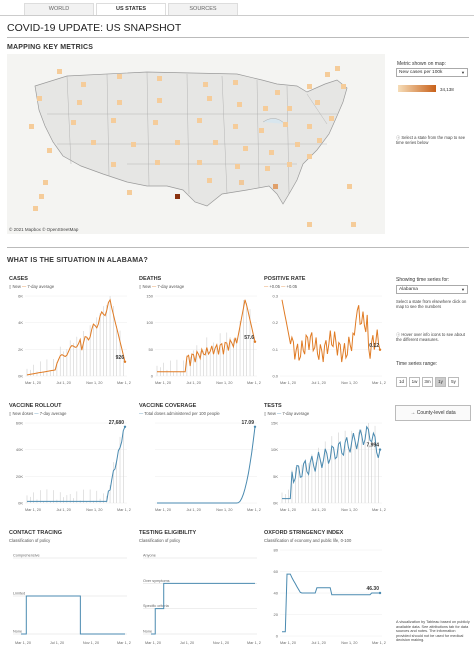  Describe the element at coordinates (131, 9) in the screenshot. I see `tab-us-states: US STATES` at that location.